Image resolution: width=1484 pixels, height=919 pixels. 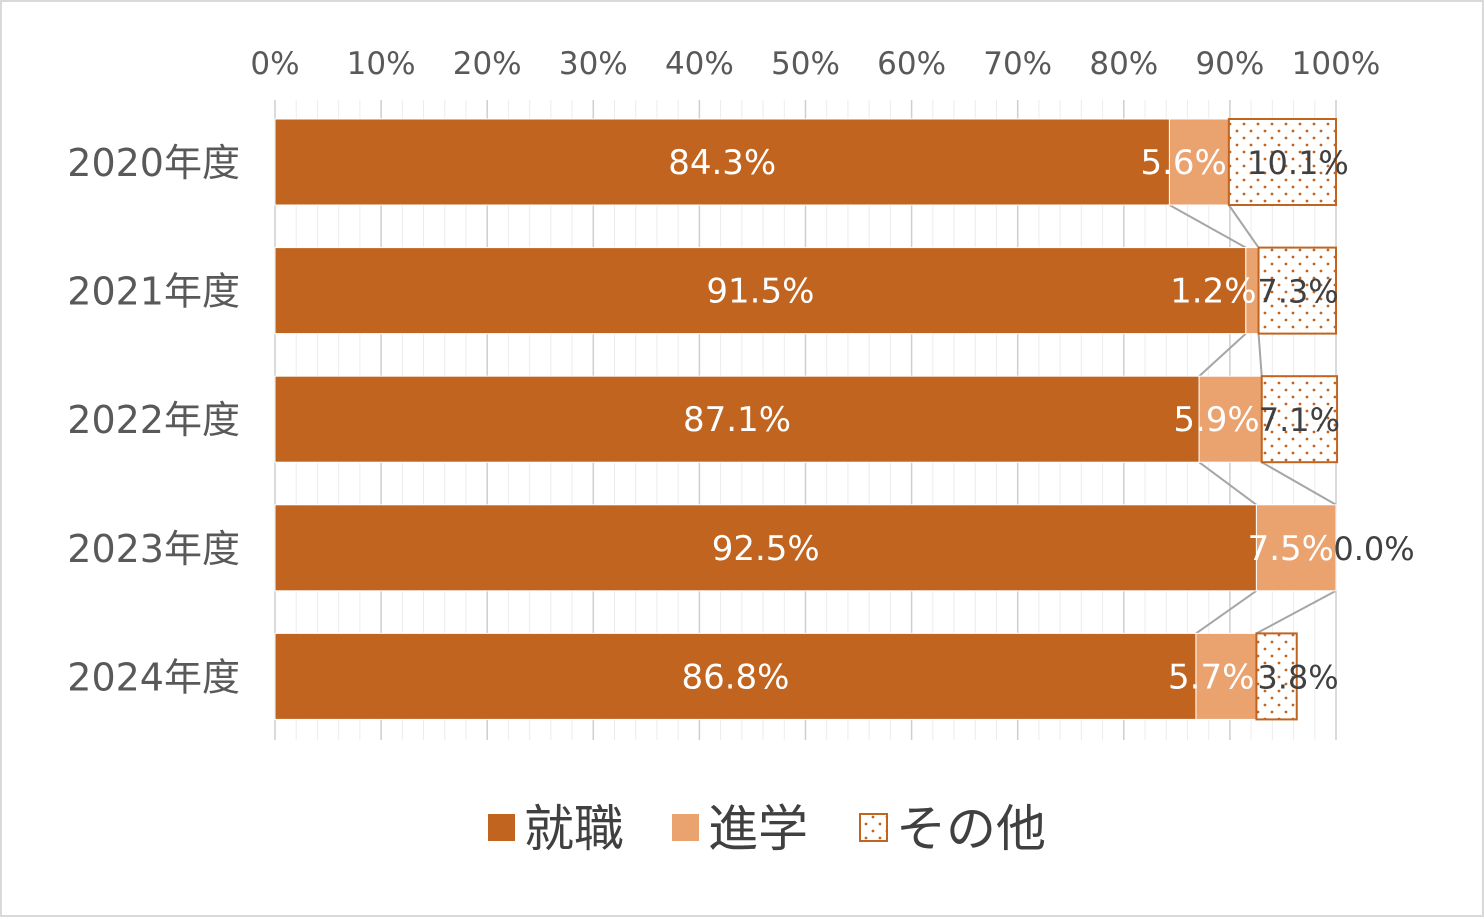 I want to click on data-label: 1.2%, so click(x=1213, y=292).